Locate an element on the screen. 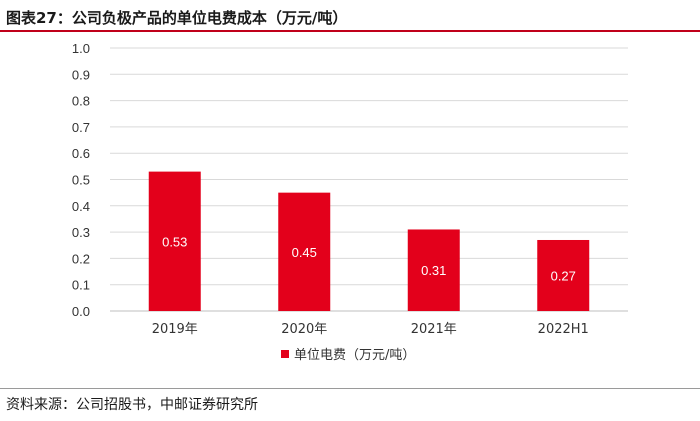 This screenshot has height=421, width=700. y-tick-label: 0.5 is located at coordinates (81, 180).